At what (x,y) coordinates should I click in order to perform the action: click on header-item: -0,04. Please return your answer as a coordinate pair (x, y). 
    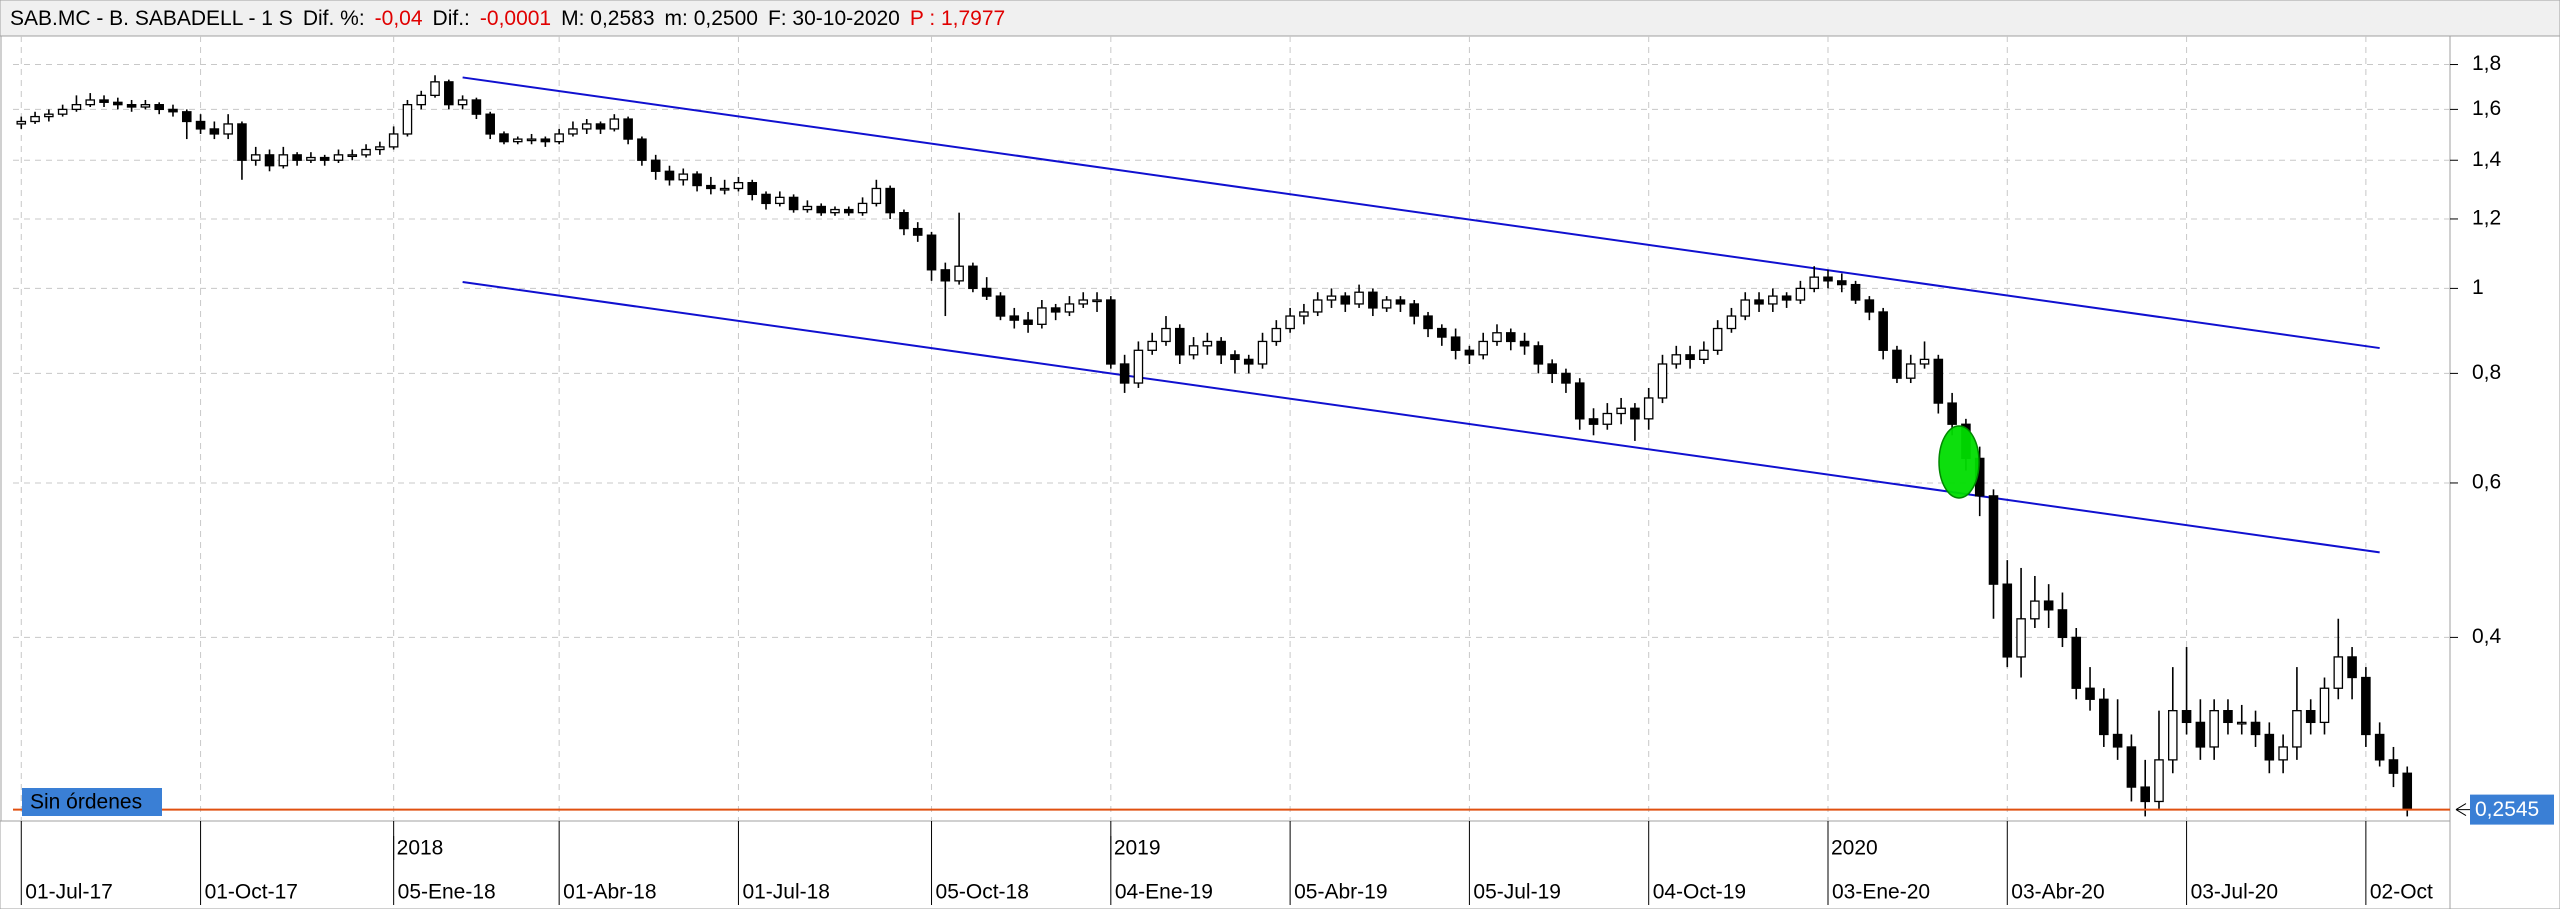
    Looking at the image, I should click on (399, 18).